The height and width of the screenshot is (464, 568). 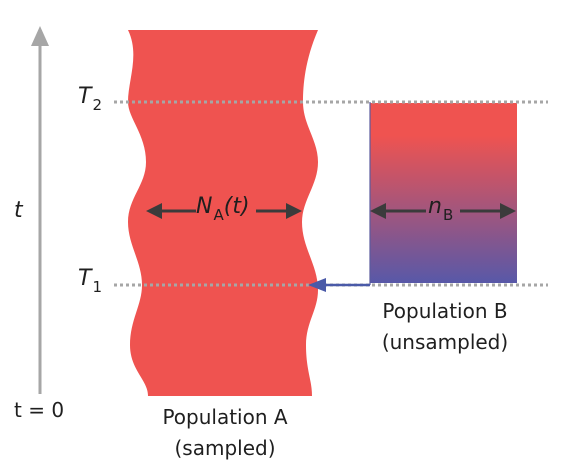 What do you see at coordinates (294, 211) in the screenshot?
I see `na-right-arrowhead-icon` at bounding box center [294, 211].